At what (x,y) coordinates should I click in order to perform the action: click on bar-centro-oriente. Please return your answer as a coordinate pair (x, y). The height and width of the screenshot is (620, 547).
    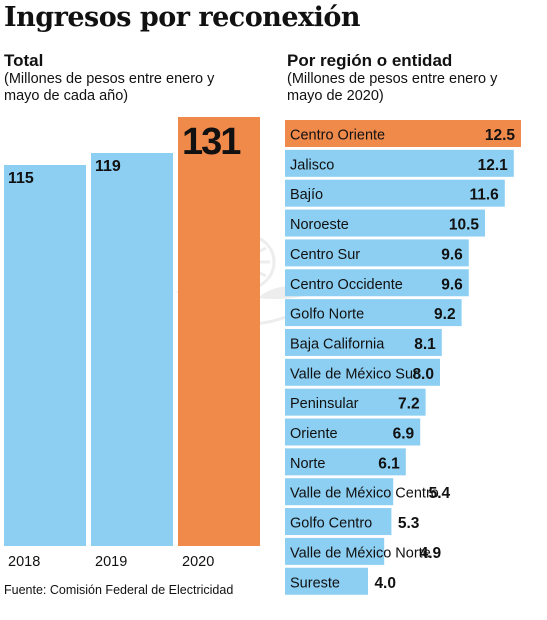
    Looking at the image, I should click on (403, 133).